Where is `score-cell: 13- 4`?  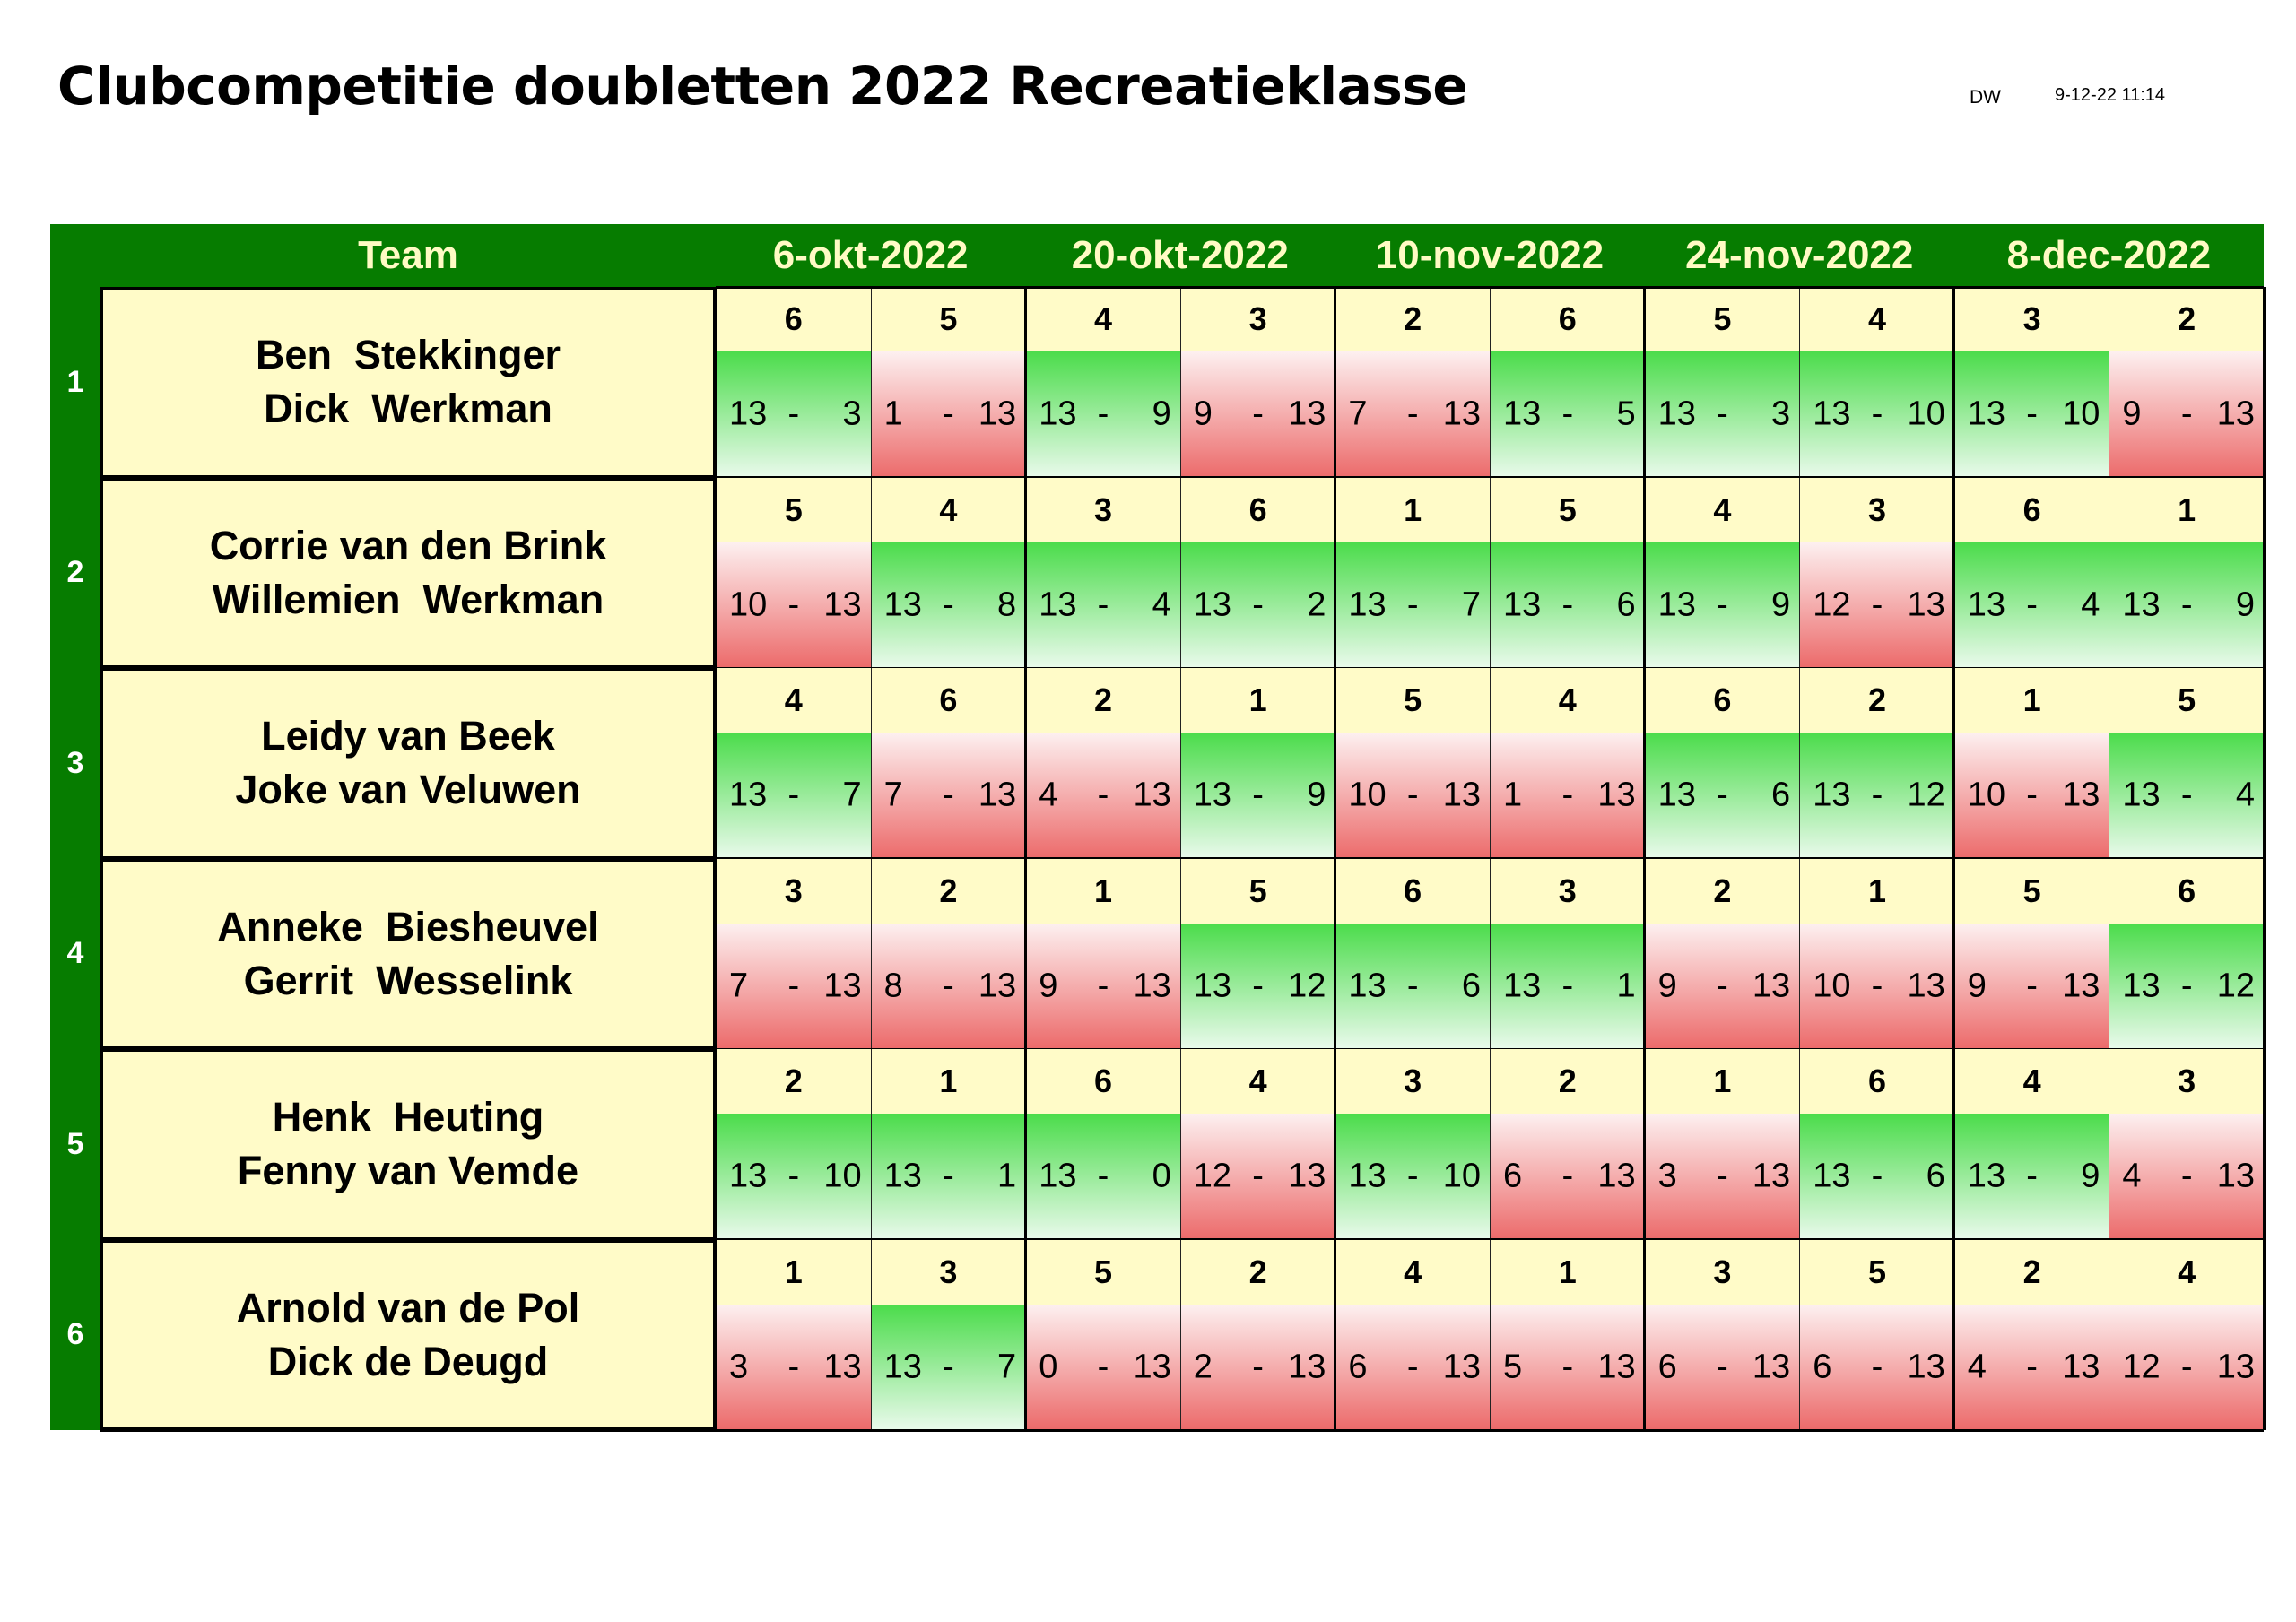
score-cell: 13- 4 is located at coordinates (2186, 796).